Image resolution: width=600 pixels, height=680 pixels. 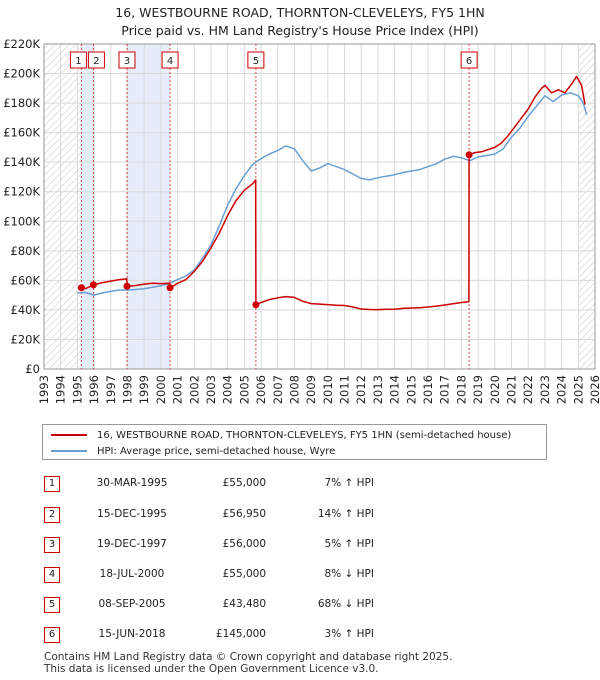 What do you see at coordinates (278, 389) in the screenshot?
I see `x-tick-label: 2007` at bounding box center [278, 389].